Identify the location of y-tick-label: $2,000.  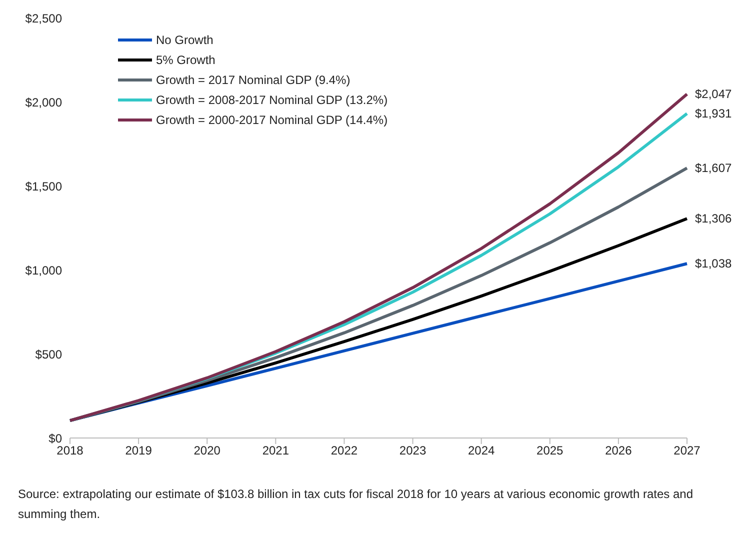
(43, 102).